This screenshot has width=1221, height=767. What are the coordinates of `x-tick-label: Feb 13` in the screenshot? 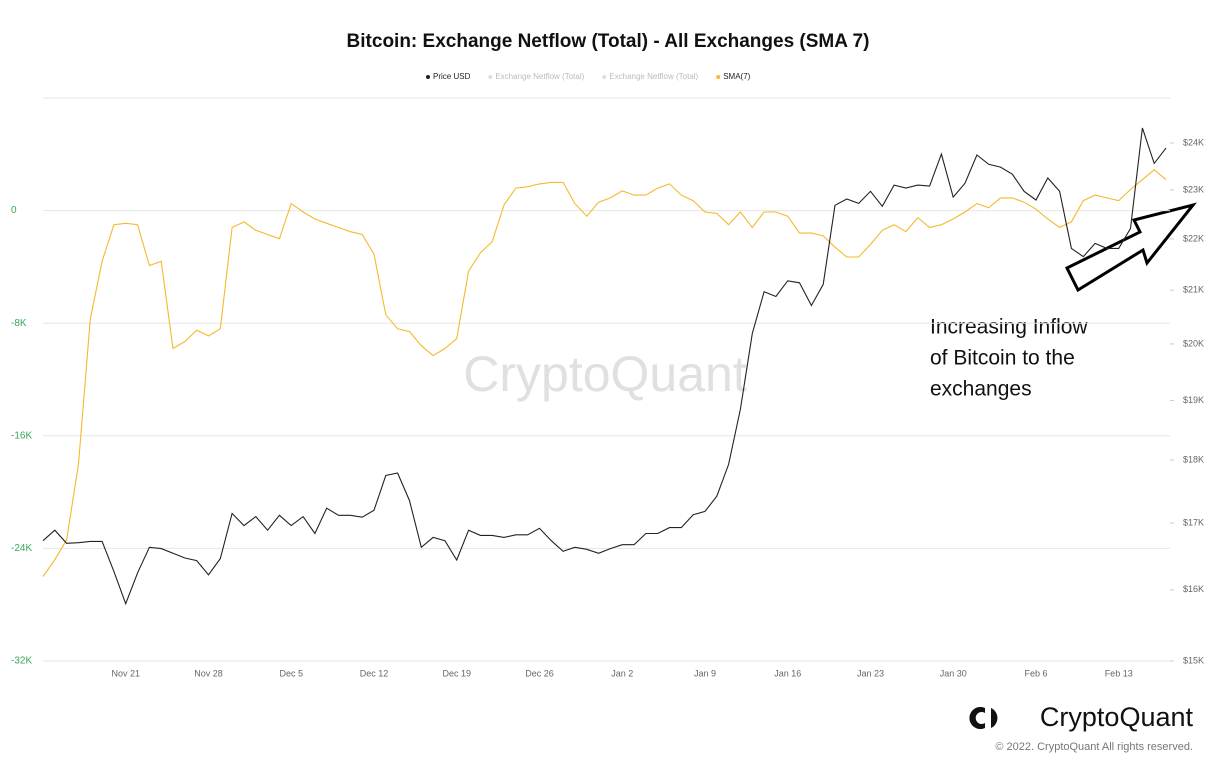 It's located at (1119, 673).